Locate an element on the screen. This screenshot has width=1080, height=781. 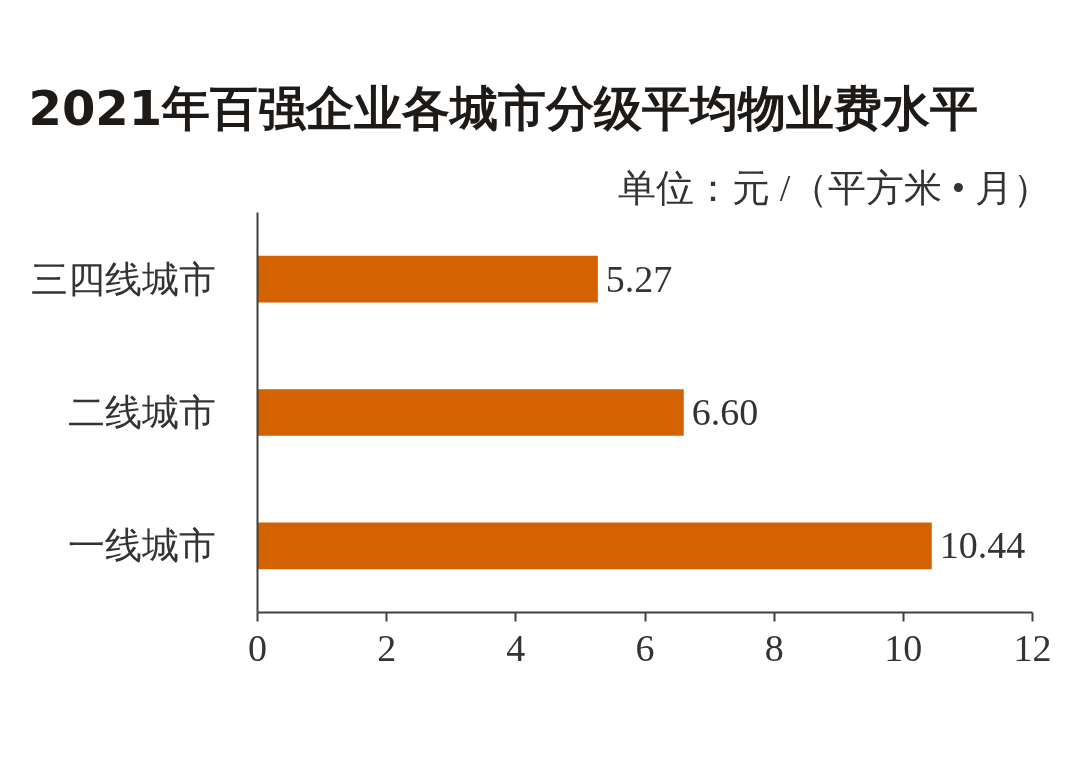
chart-subtitle: 单位：元 /（平方米 • 月） is located at coordinates (834, 187).